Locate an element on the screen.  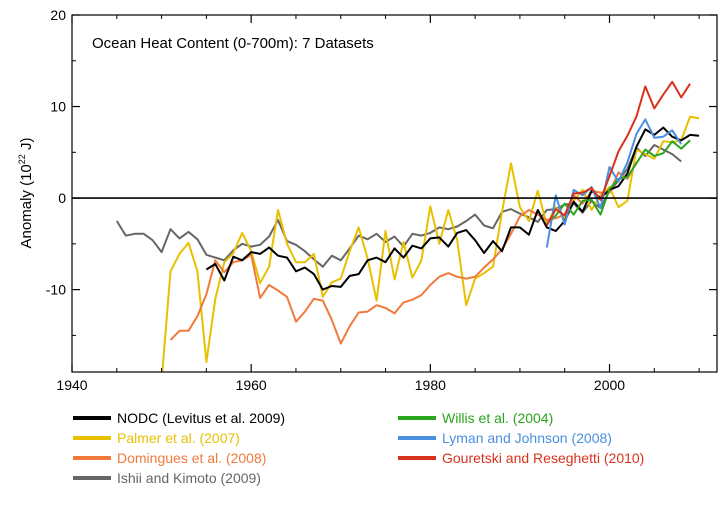
x-tick-label: 1960 is located at coordinates (251, 385).